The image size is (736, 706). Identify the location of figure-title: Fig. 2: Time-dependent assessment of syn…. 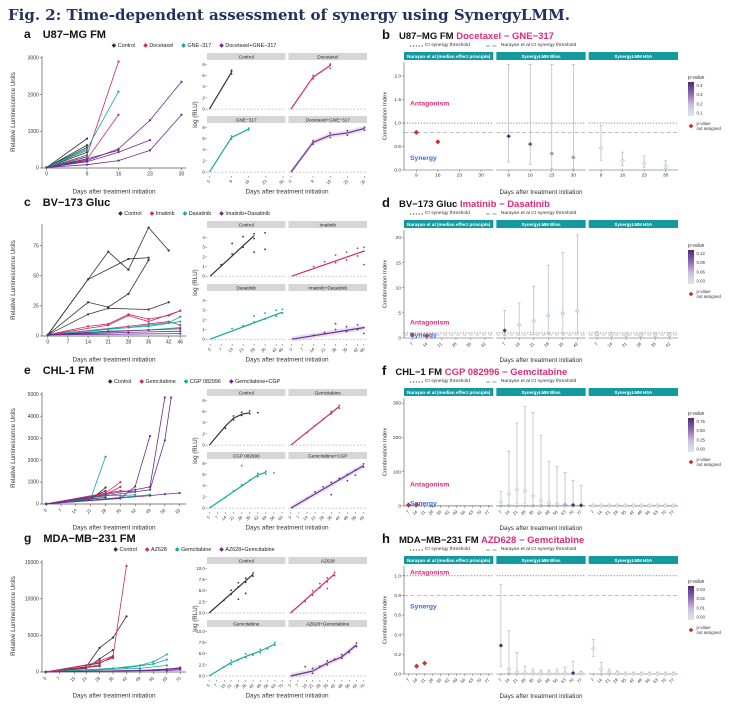
(289, 15).